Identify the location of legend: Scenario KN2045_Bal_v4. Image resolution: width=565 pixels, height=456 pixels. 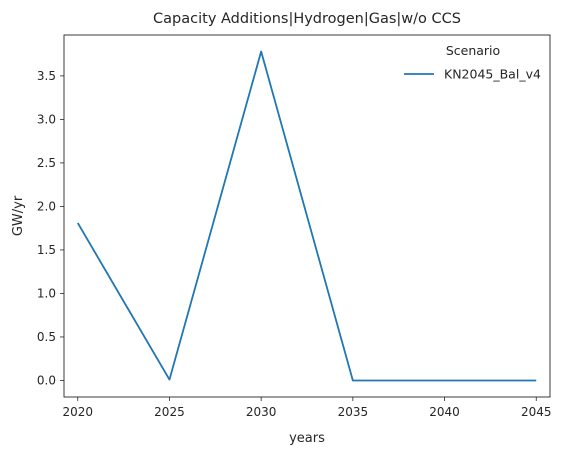
(472, 62).